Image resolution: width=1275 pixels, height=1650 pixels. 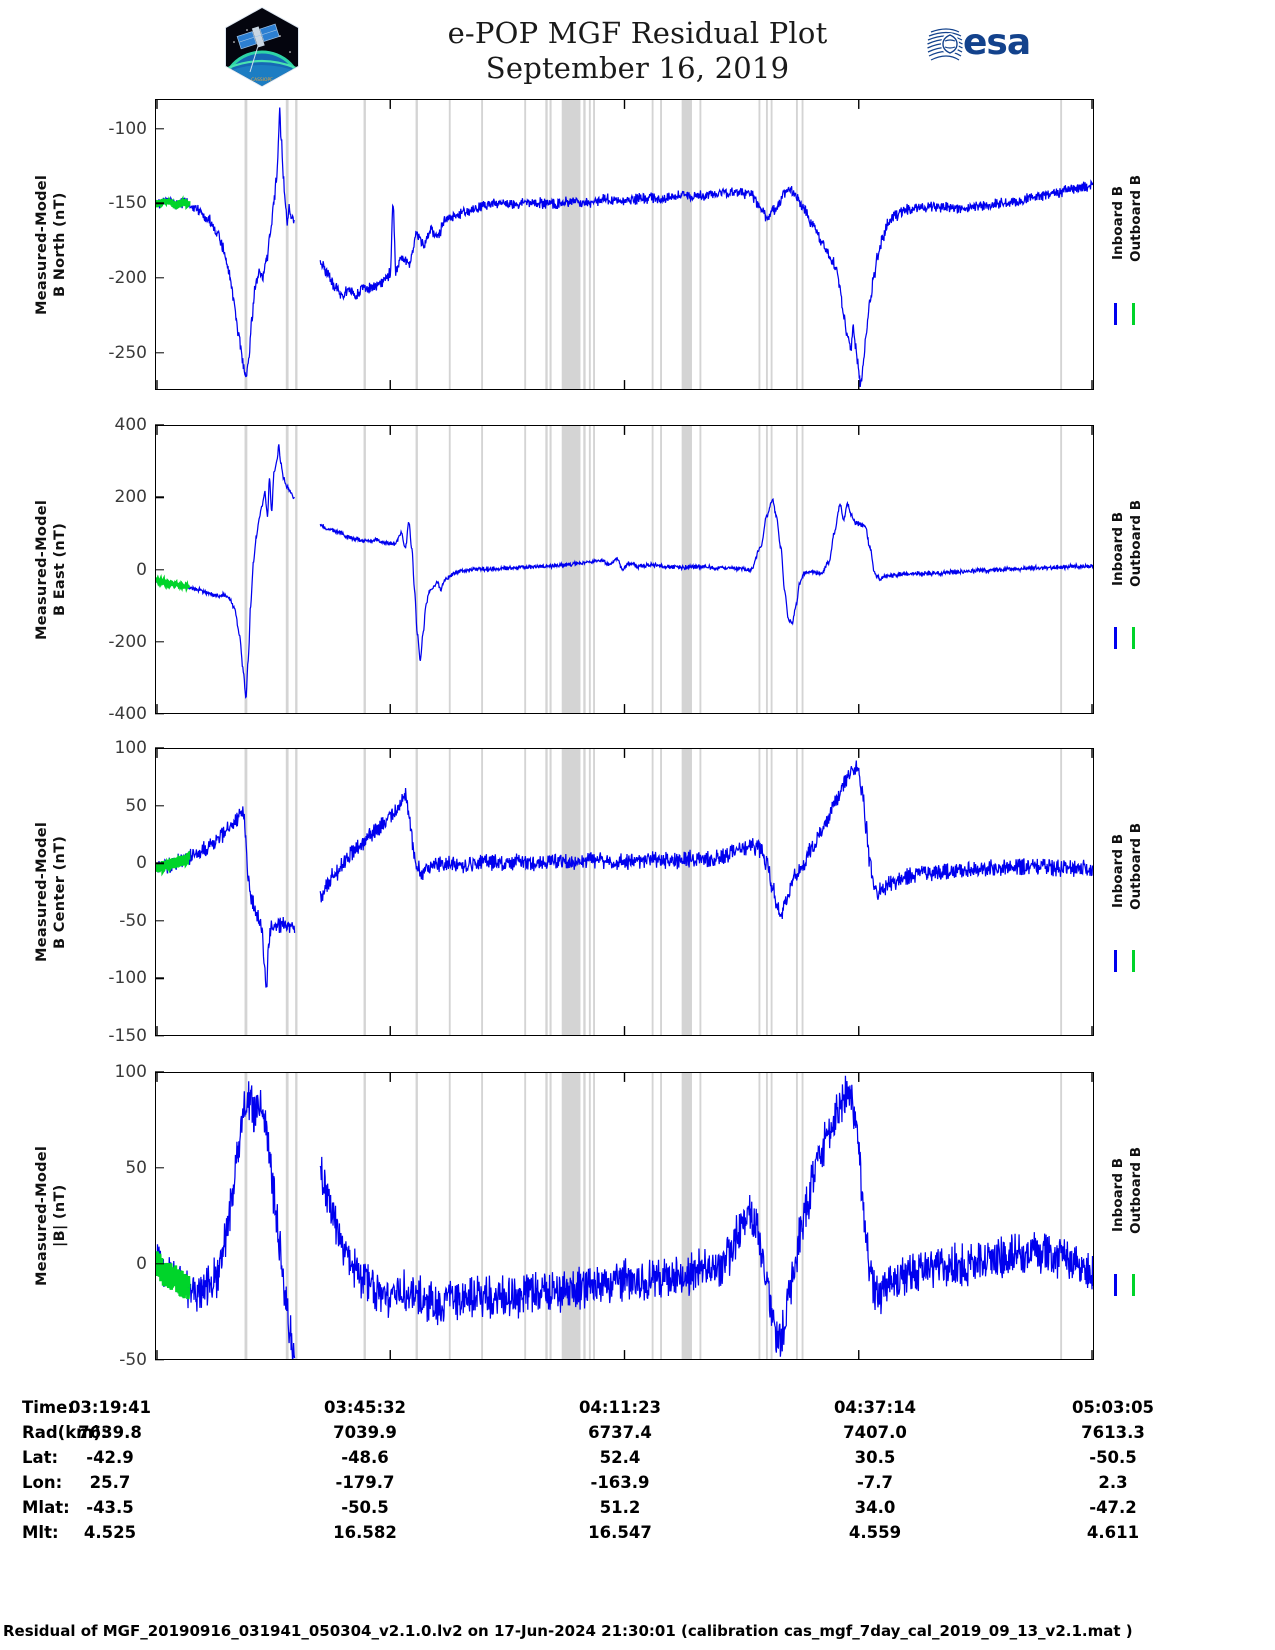 What do you see at coordinates (365, 1407) in the screenshot?
I see `table-cell: 03:45:32` at bounding box center [365, 1407].